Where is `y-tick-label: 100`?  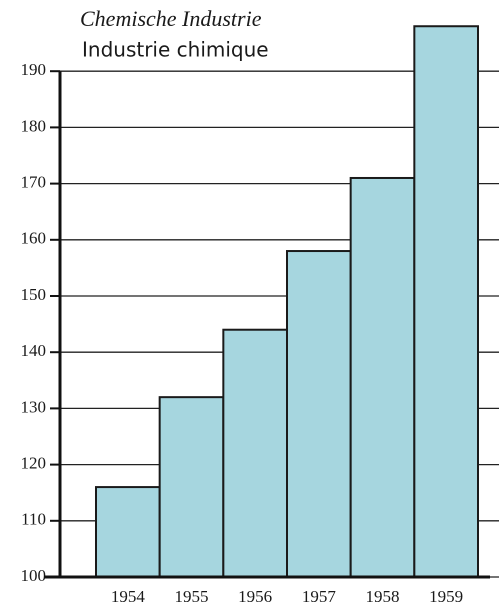
y-tick-label: 100 is located at coordinates (34, 575).